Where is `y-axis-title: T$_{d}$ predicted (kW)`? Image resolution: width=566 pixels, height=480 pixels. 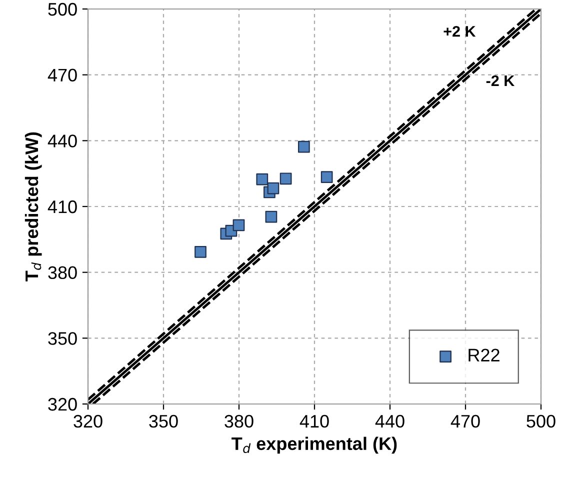 y-axis-title: T$_{d}$ predicted (kW) is located at coordinates (33, 207).